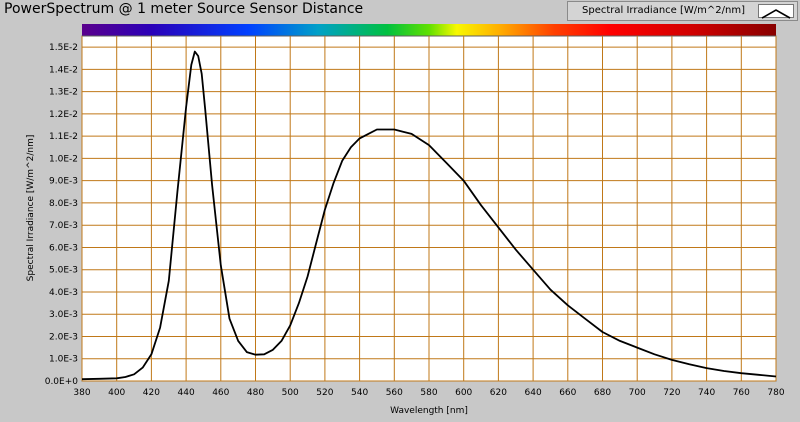 The image size is (800, 422). I want to click on x-tick-label: 440, so click(186, 393).